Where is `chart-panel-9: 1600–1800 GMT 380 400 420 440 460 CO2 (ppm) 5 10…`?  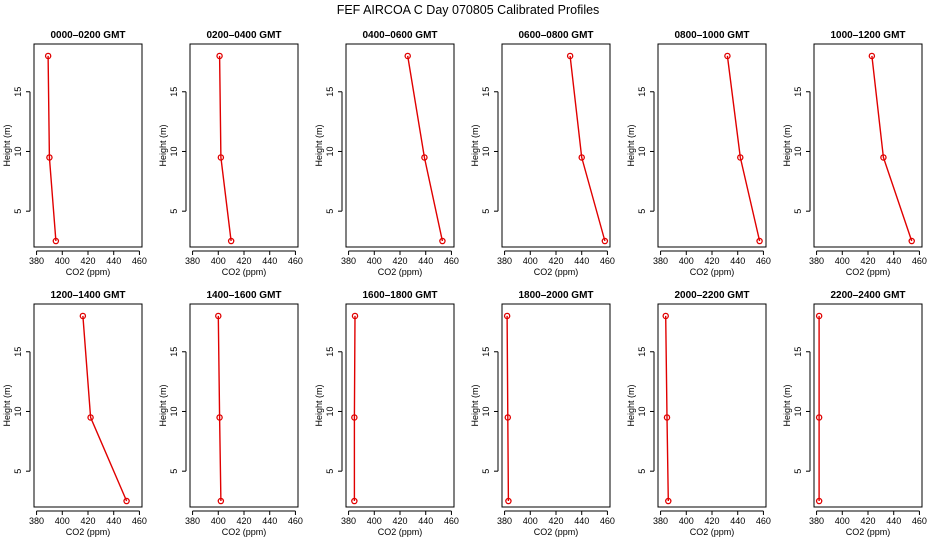 chart-panel-9: 1600–1800 GMT 380 400 420 440 460 CO2 (ppm) 5 10… is located at coordinates (386, 413).